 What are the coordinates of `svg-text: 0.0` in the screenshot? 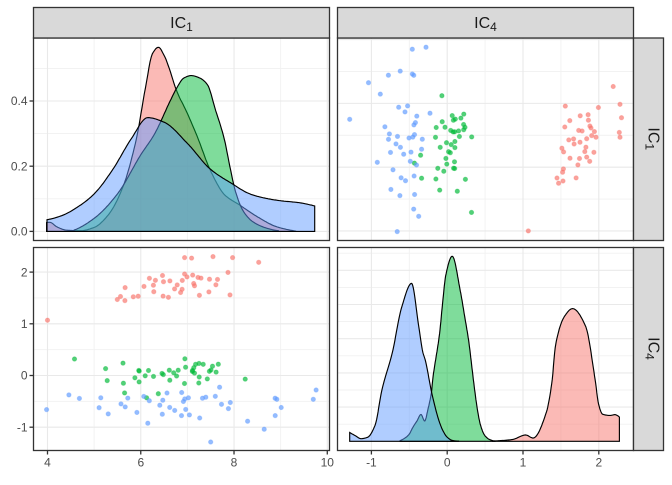 It's located at (19, 232).